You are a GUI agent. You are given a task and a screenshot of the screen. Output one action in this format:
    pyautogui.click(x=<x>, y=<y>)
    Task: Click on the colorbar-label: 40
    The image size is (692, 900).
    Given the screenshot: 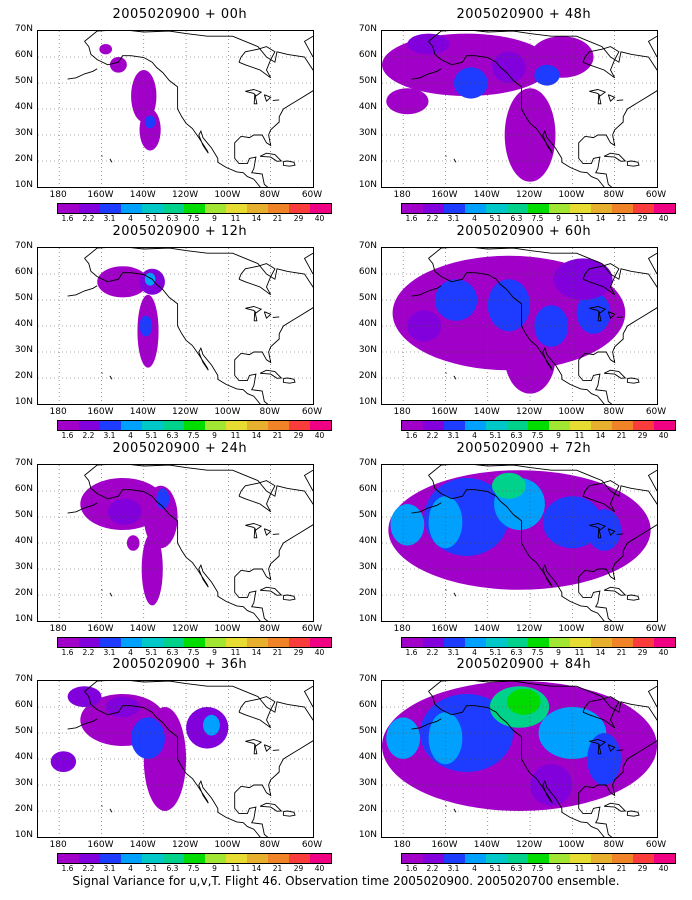 What is the action you would take?
    pyautogui.click(x=663, y=435)
    